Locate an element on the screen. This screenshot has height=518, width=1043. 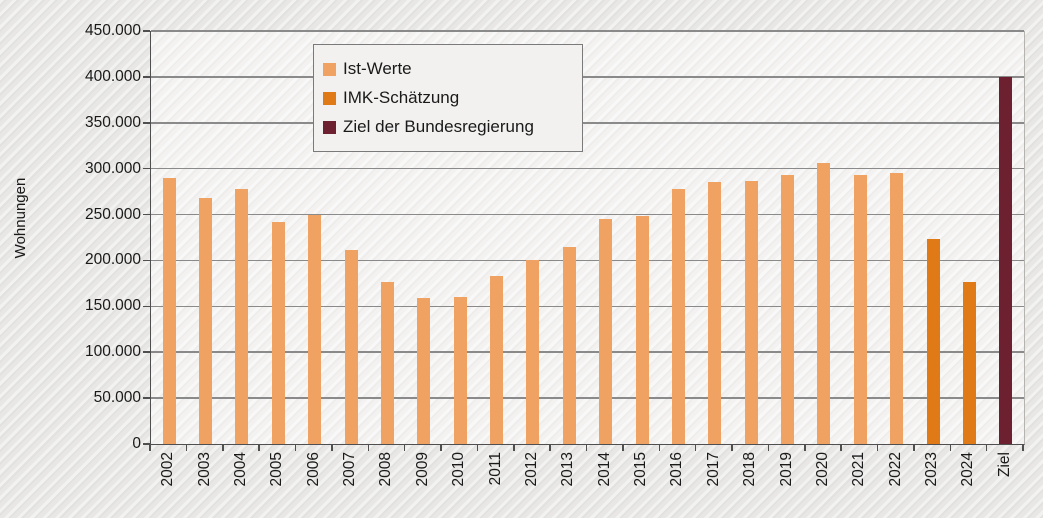
bar-2006 is located at coordinates (315, 329).